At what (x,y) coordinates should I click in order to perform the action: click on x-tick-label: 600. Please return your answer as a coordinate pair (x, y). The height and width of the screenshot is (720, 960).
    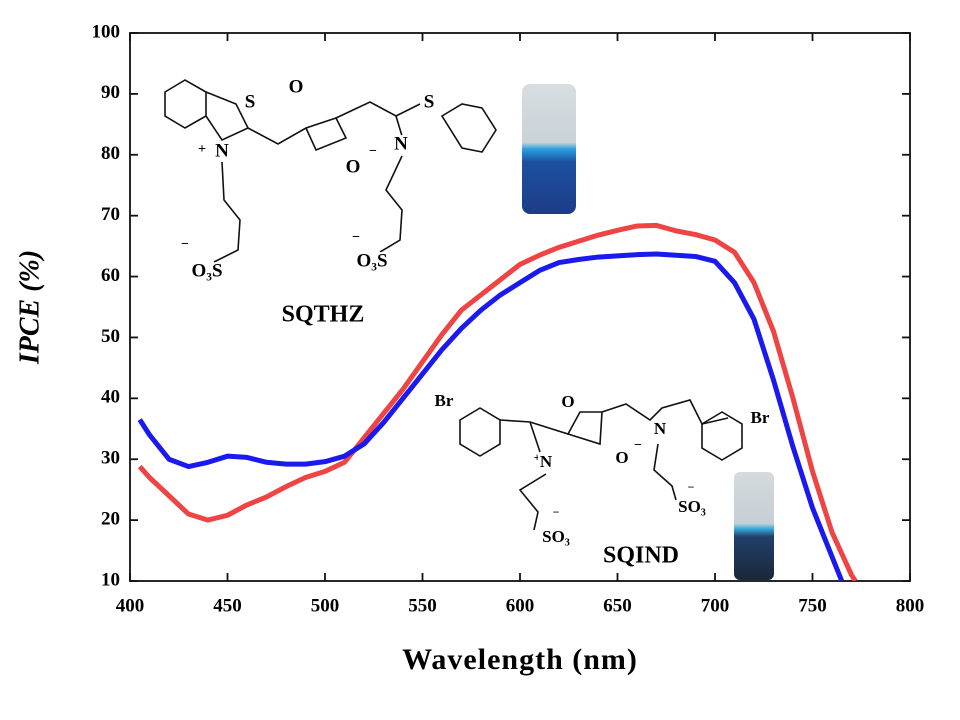
    Looking at the image, I should click on (520, 605).